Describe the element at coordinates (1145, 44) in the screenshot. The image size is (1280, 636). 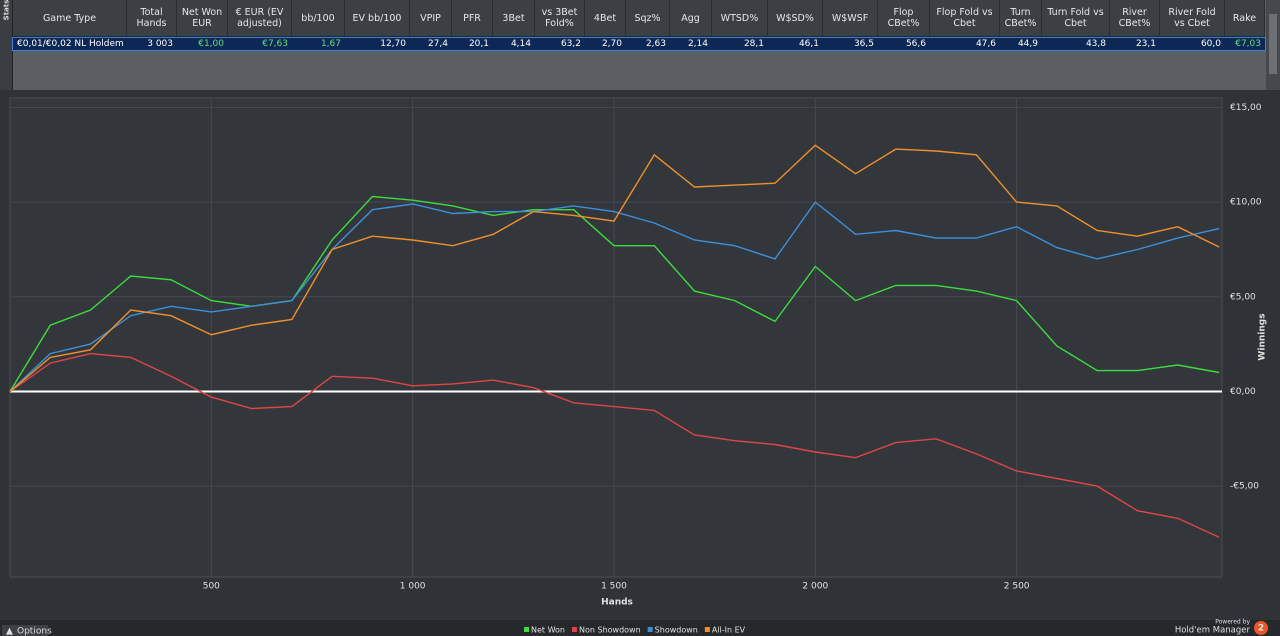
I see `table-cell: 23,1` at that location.